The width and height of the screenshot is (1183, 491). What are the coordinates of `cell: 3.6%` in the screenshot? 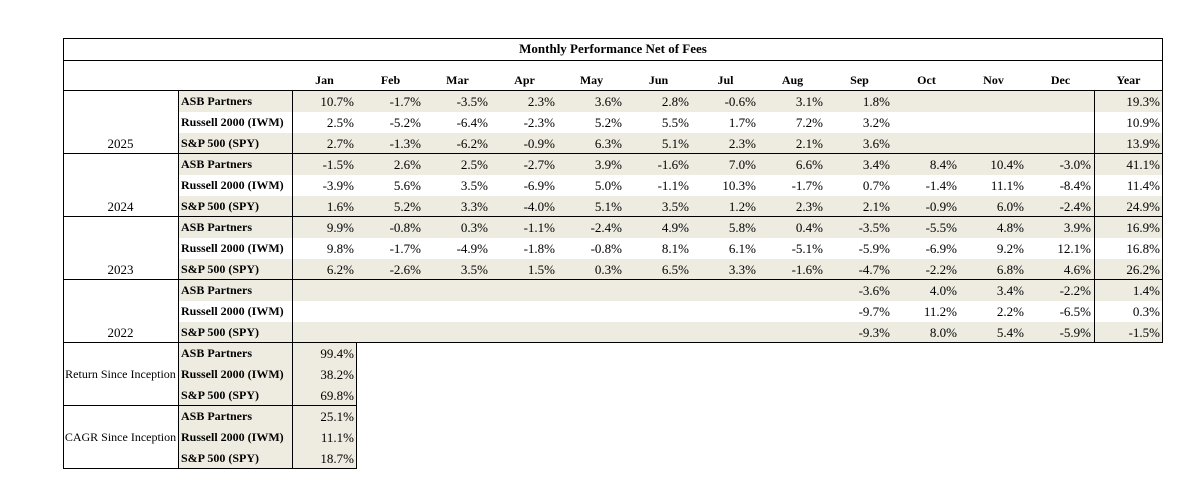 It's located at (859, 143).